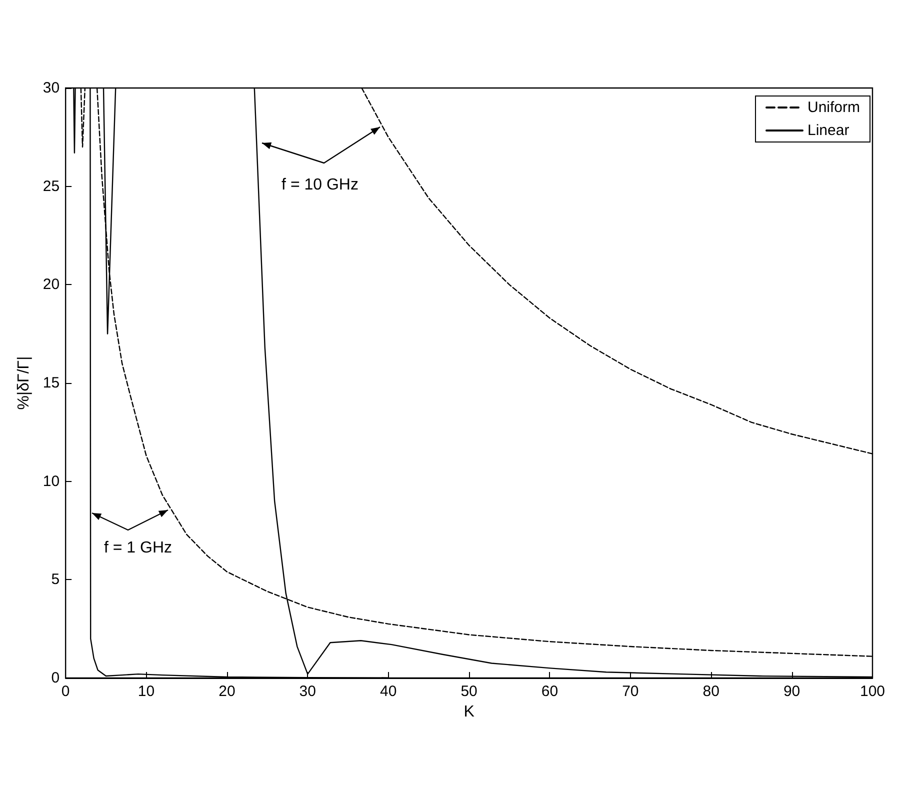 The image size is (900, 800). I want to click on x-tick-label: 50, so click(469, 691).